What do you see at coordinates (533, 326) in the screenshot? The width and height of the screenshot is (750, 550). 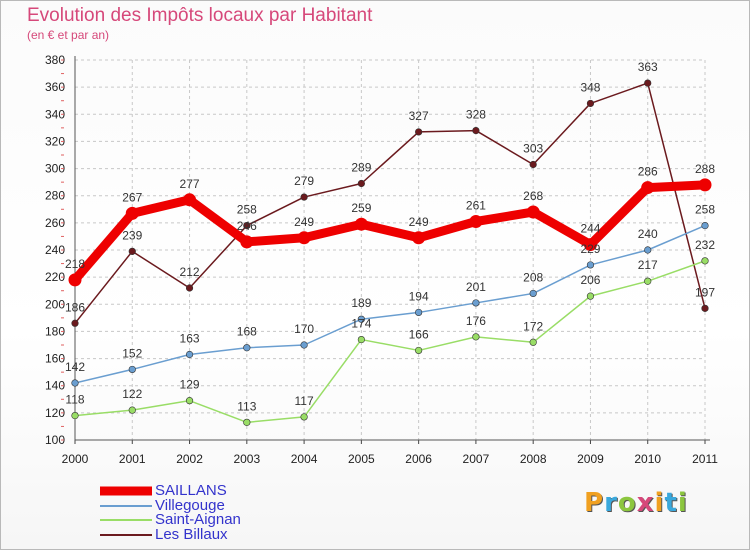 I see `data-label-saint-aignan: 172` at bounding box center [533, 326].